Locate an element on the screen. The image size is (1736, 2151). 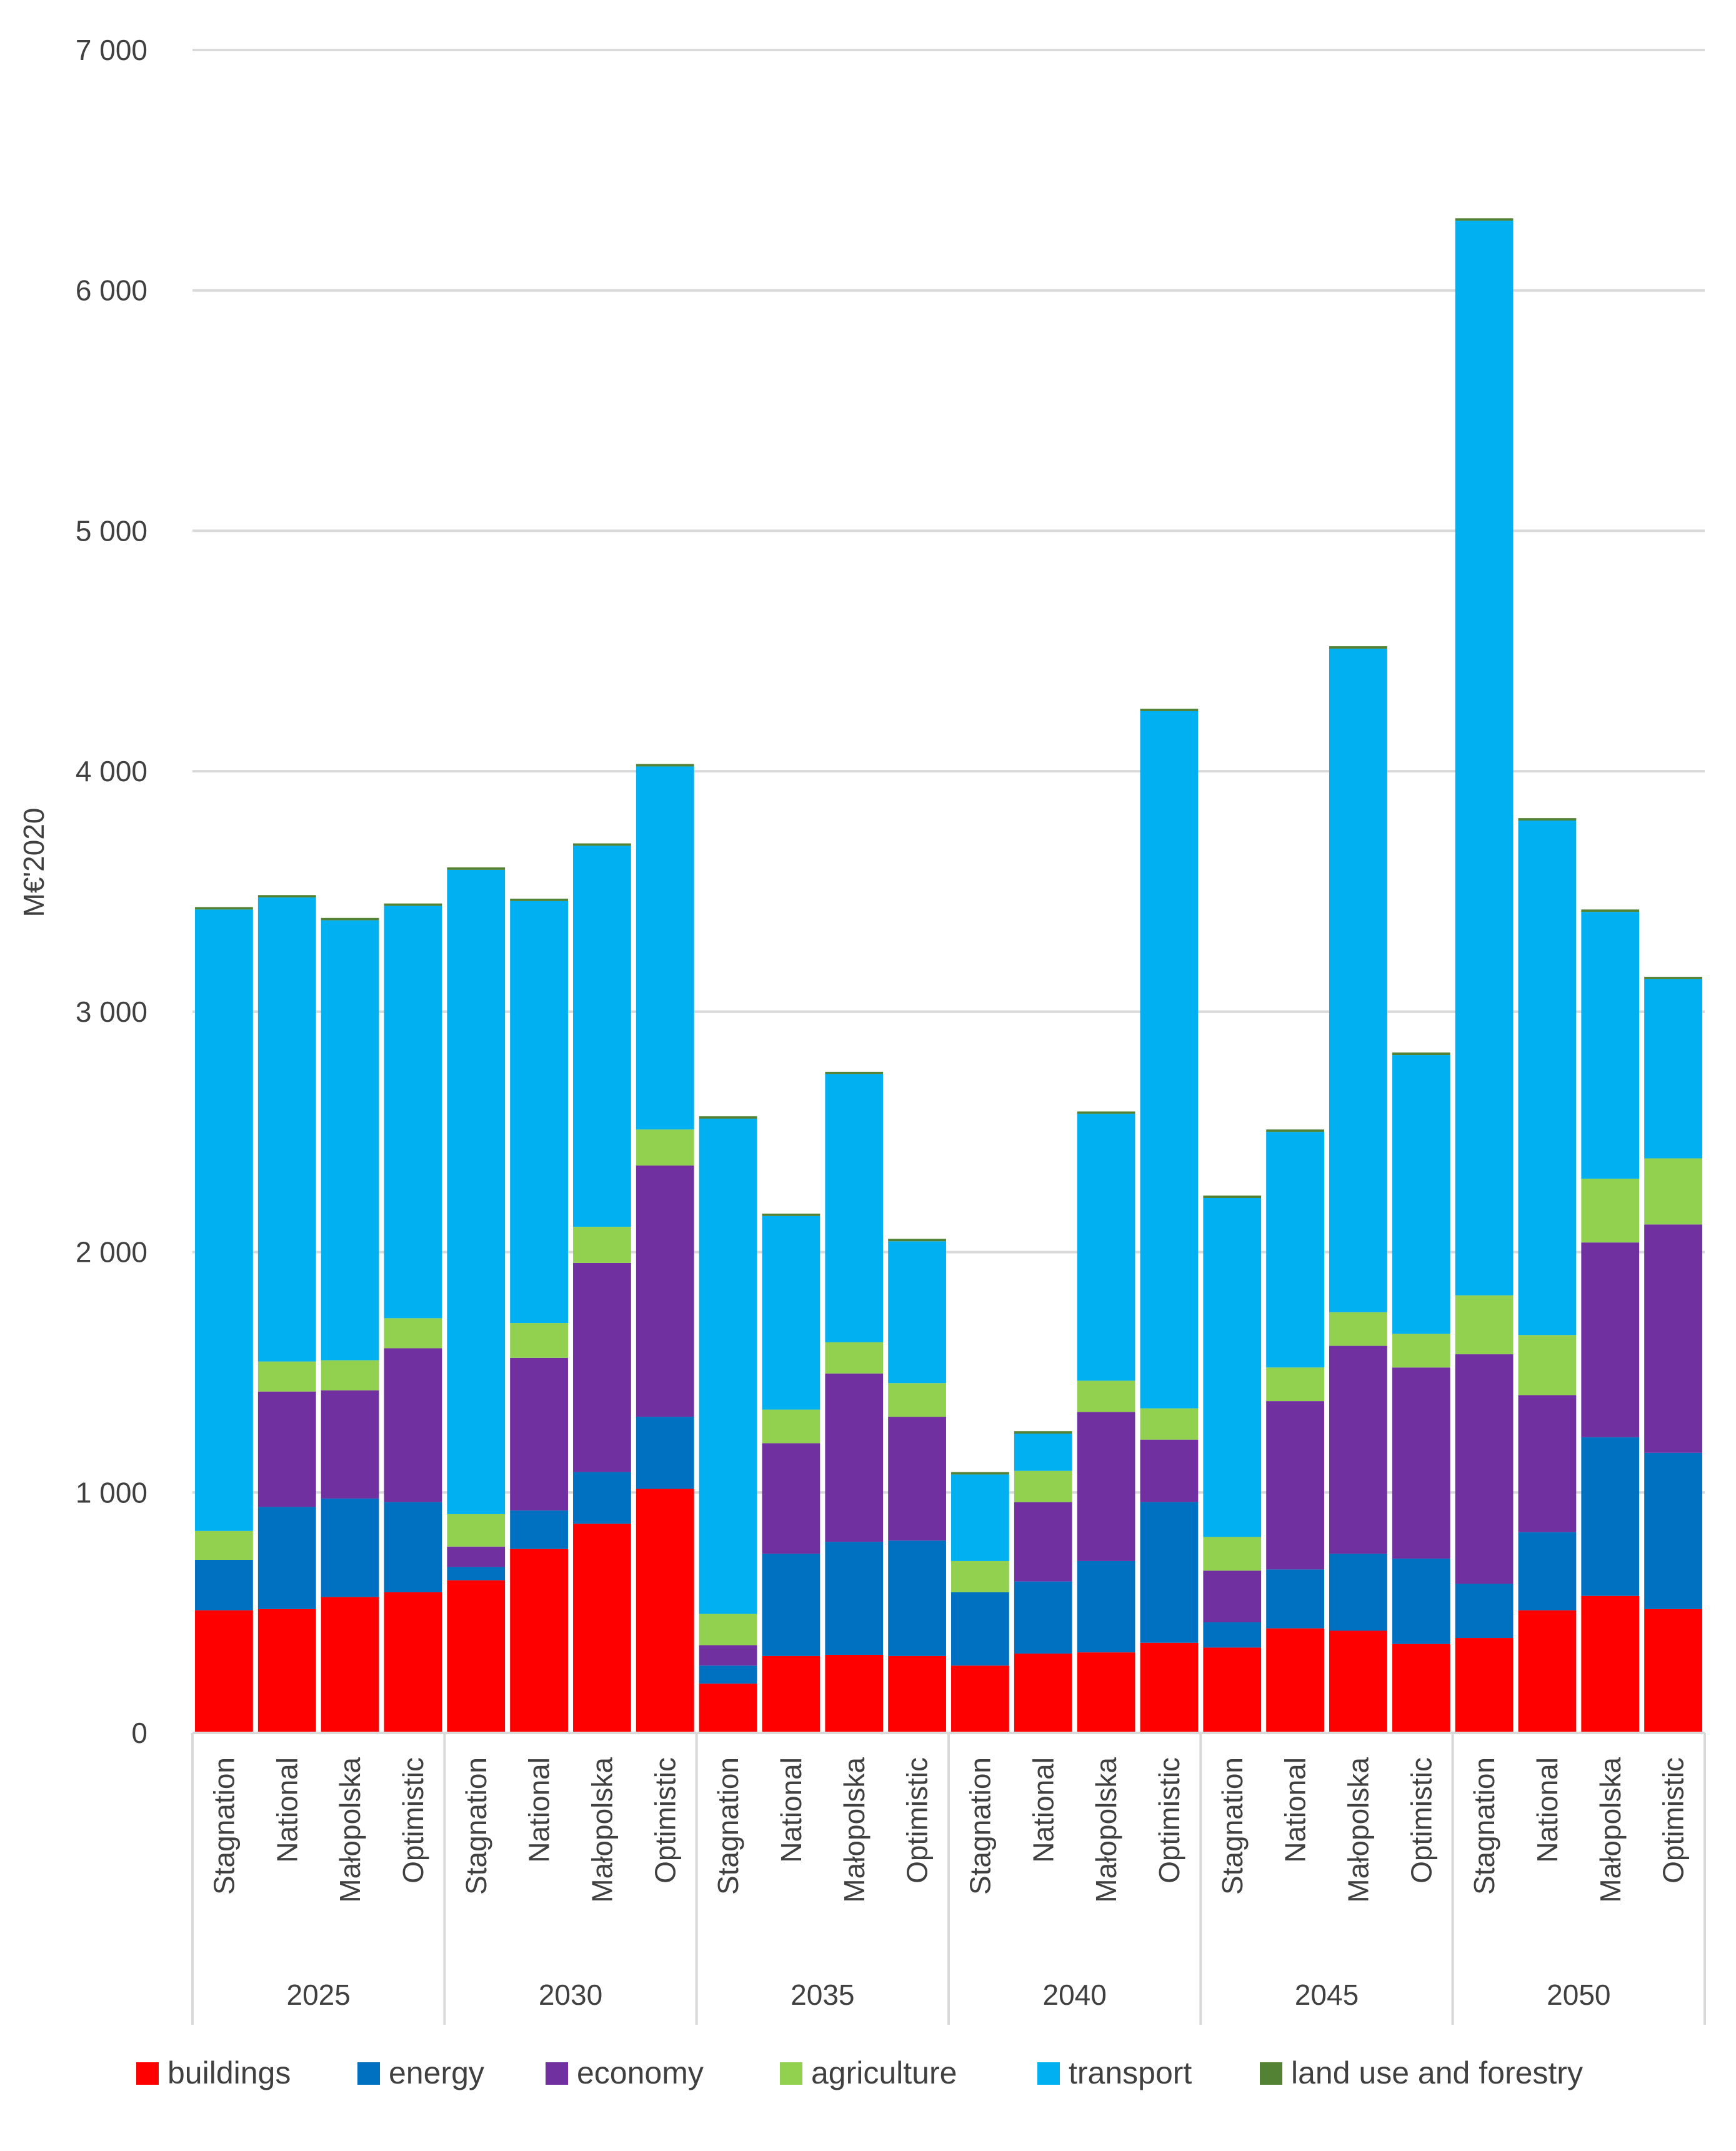
y-tick-label: 2 000 is located at coordinates (111, 1252).